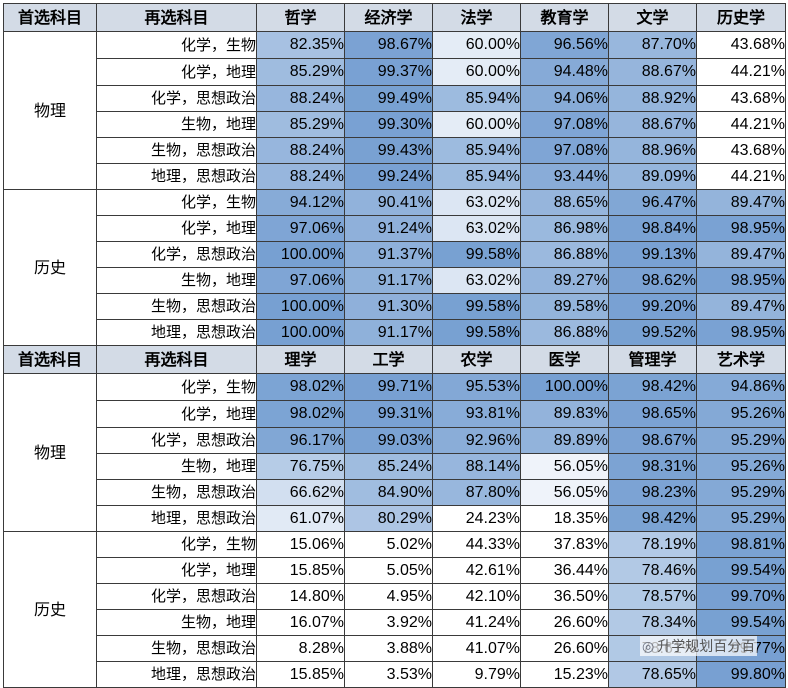 This screenshot has width=788, height=688. Describe the element at coordinates (388, 622) in the screenshot. I see `rate-cell: 3.92%` at that location.